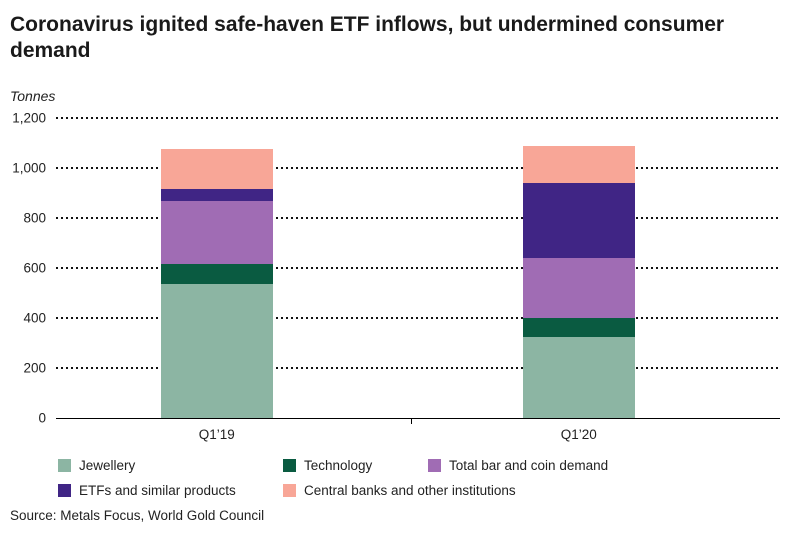  What do you see at coordinates (29, 118) in the screenshot?
I see `y-tick-label: 1,200` at bounding box center [29, 118].